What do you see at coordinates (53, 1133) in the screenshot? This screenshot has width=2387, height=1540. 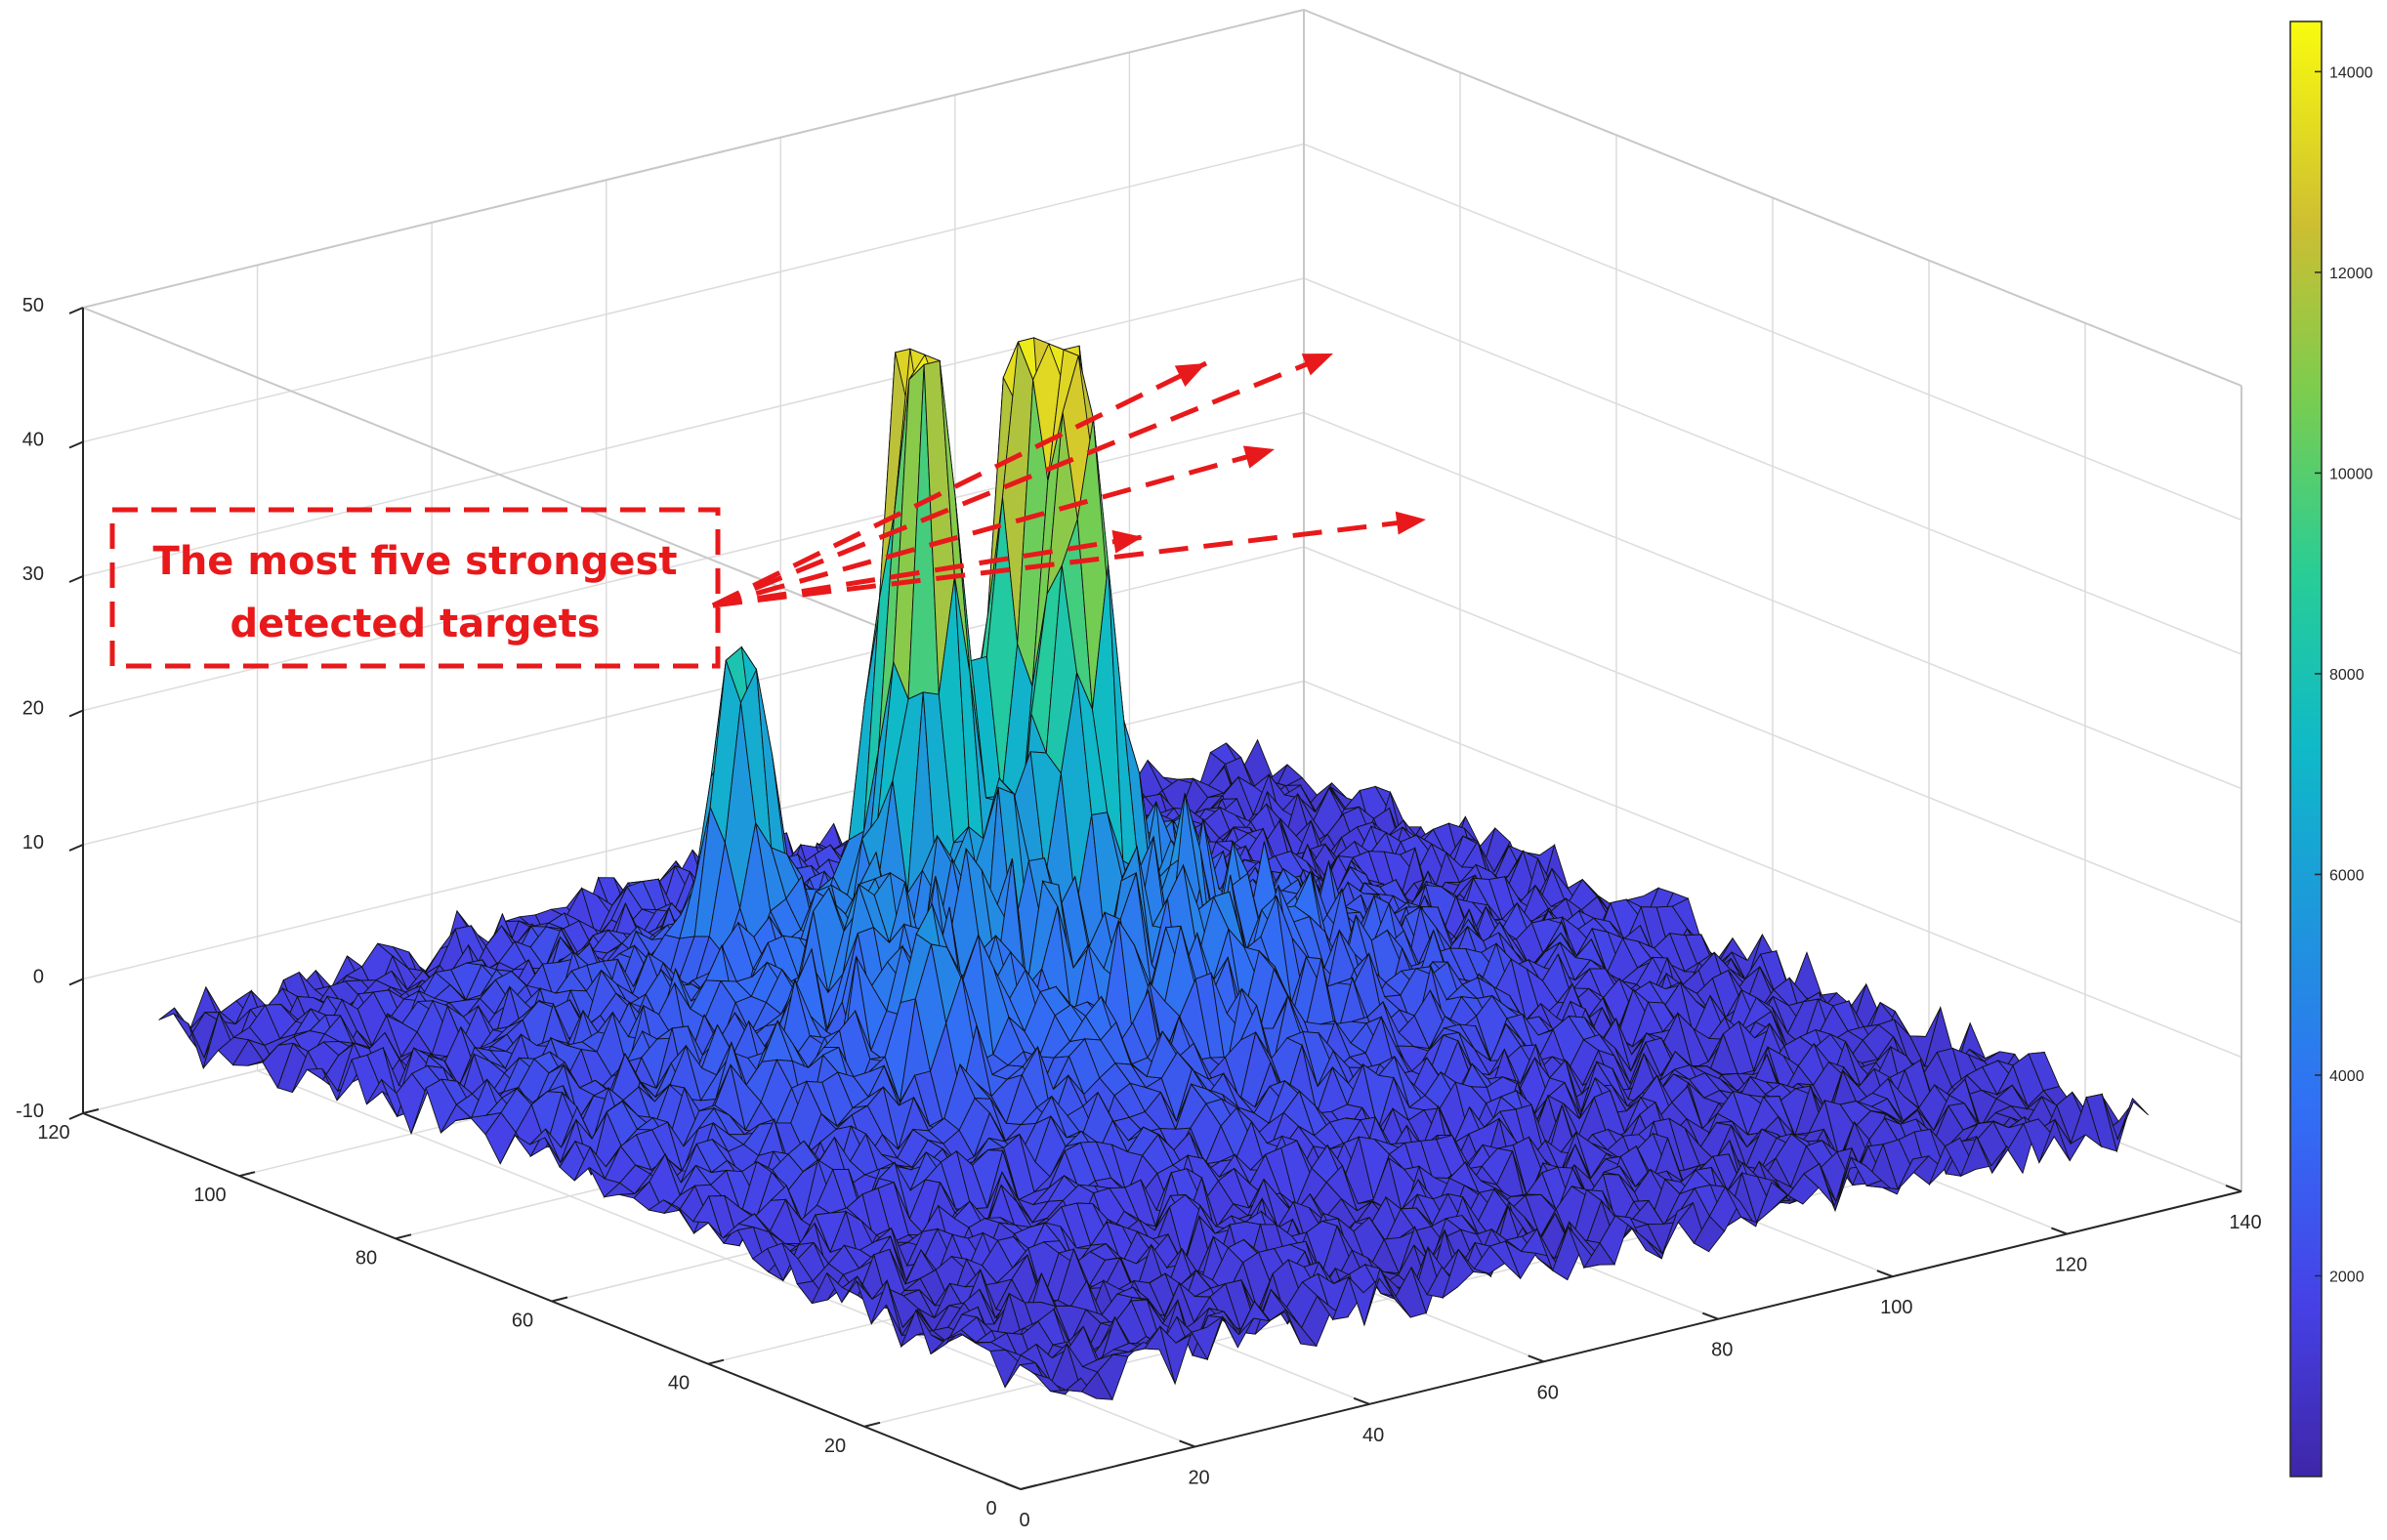 I see `y-tick-label: 120` at bounding box center [53, 1133].